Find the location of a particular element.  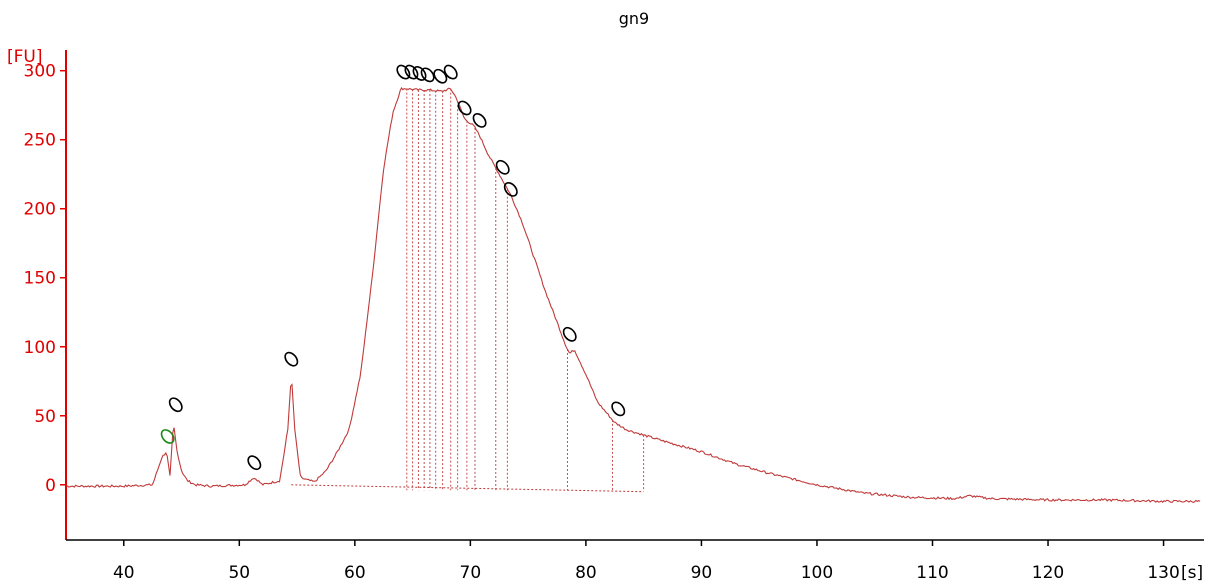

x-tick-label: 50 is located at coordinates (239, 573).